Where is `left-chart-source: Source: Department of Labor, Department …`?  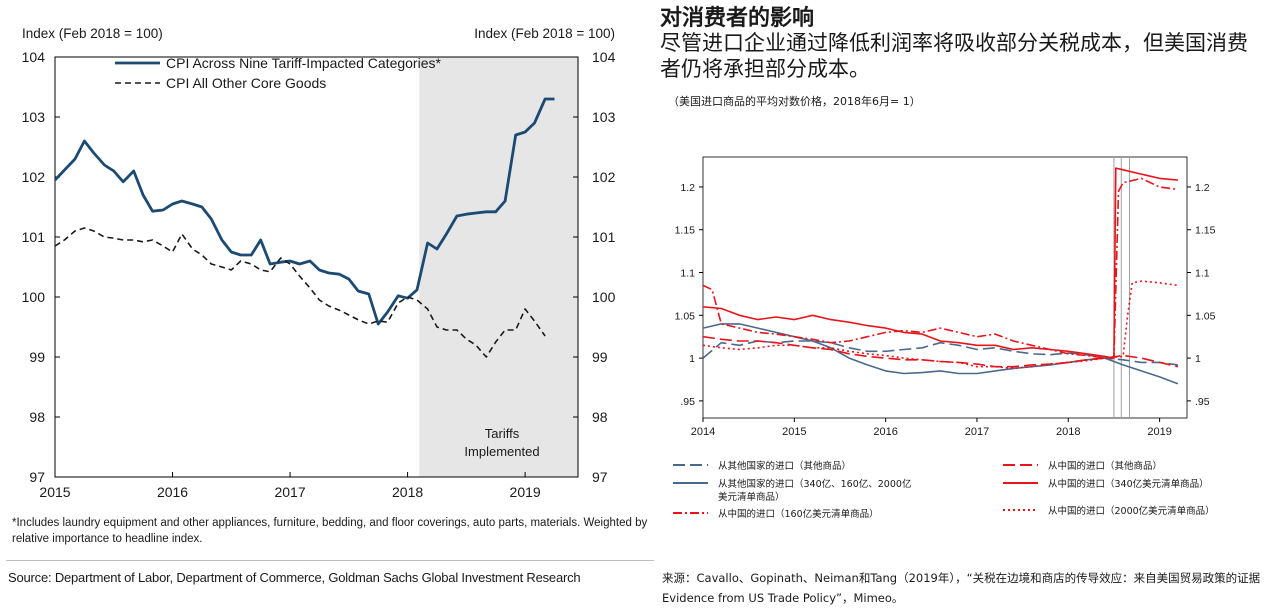
left-chart-source: Source: Department of Labor, Department … is located at coordinates (294, 577).